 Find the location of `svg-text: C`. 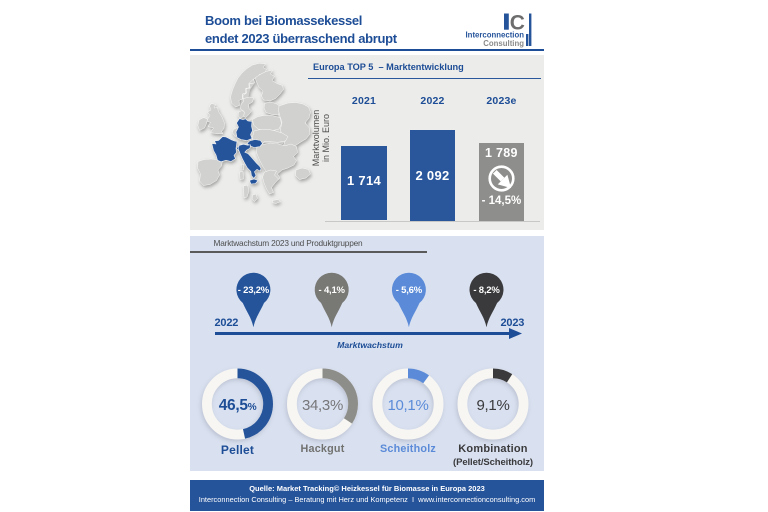

svg-text: C is located at coordinates (517, 23).